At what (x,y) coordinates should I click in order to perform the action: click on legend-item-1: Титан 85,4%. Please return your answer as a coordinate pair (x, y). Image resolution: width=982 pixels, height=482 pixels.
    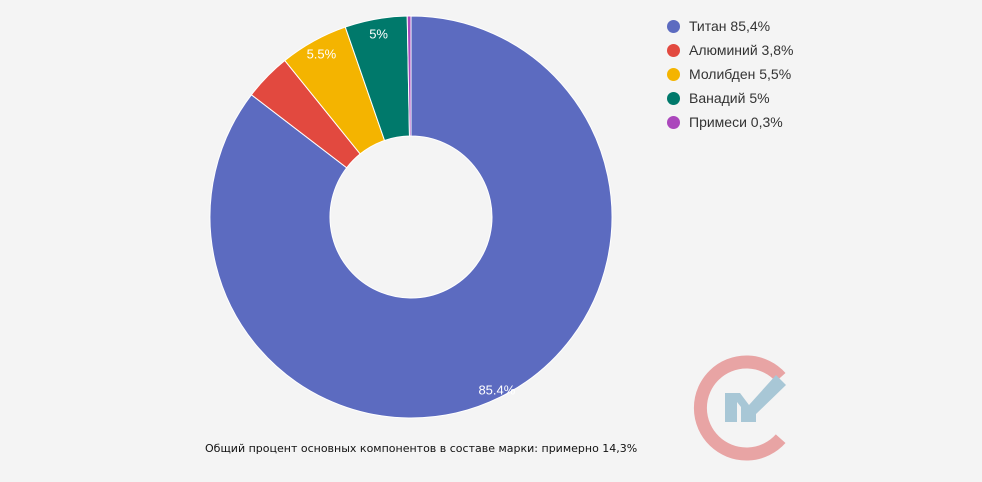
    Looking at the image, I should click on (730, 26).